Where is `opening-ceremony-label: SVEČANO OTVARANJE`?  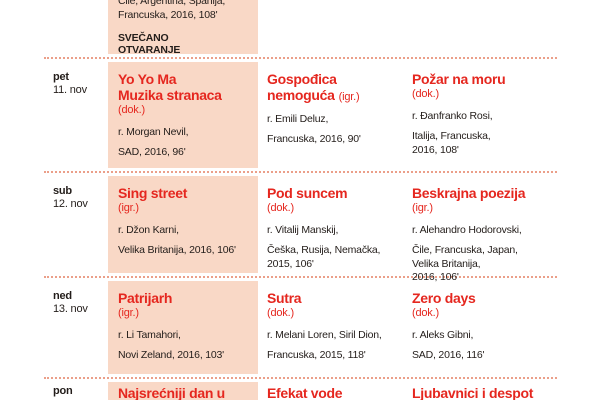
opening-ceremony-label: SVEČANO OTVARANJE is located at coordinates (149, 44).